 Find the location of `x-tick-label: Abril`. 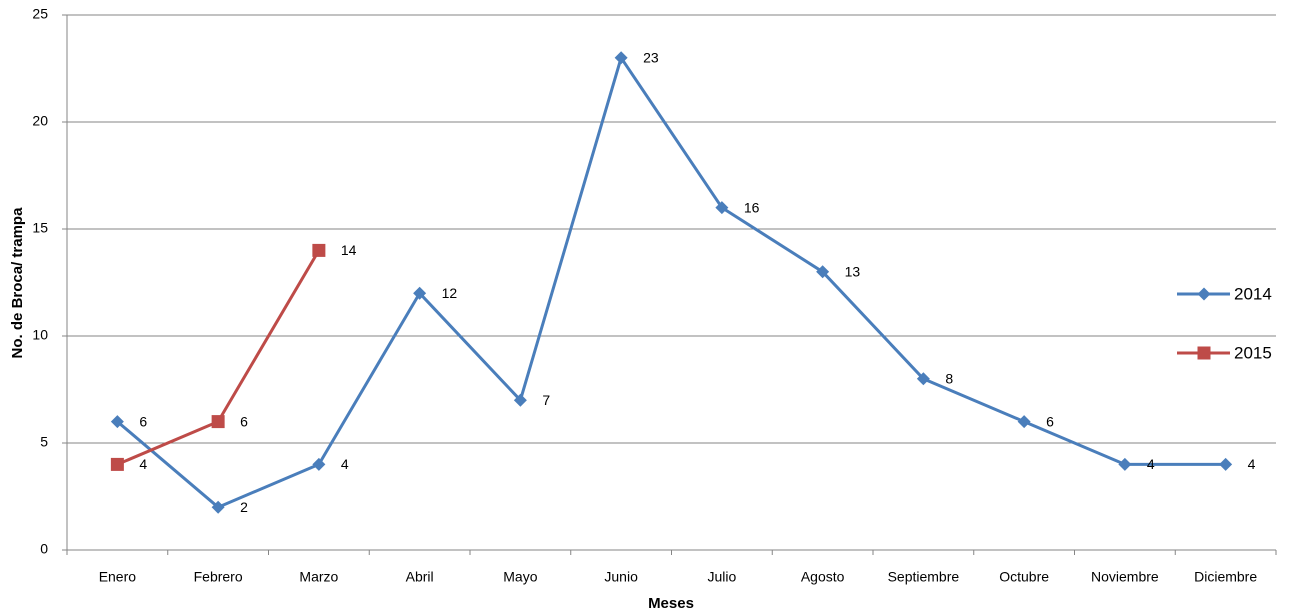

x-tick-label: Abril is located at coordinates (420, 577).